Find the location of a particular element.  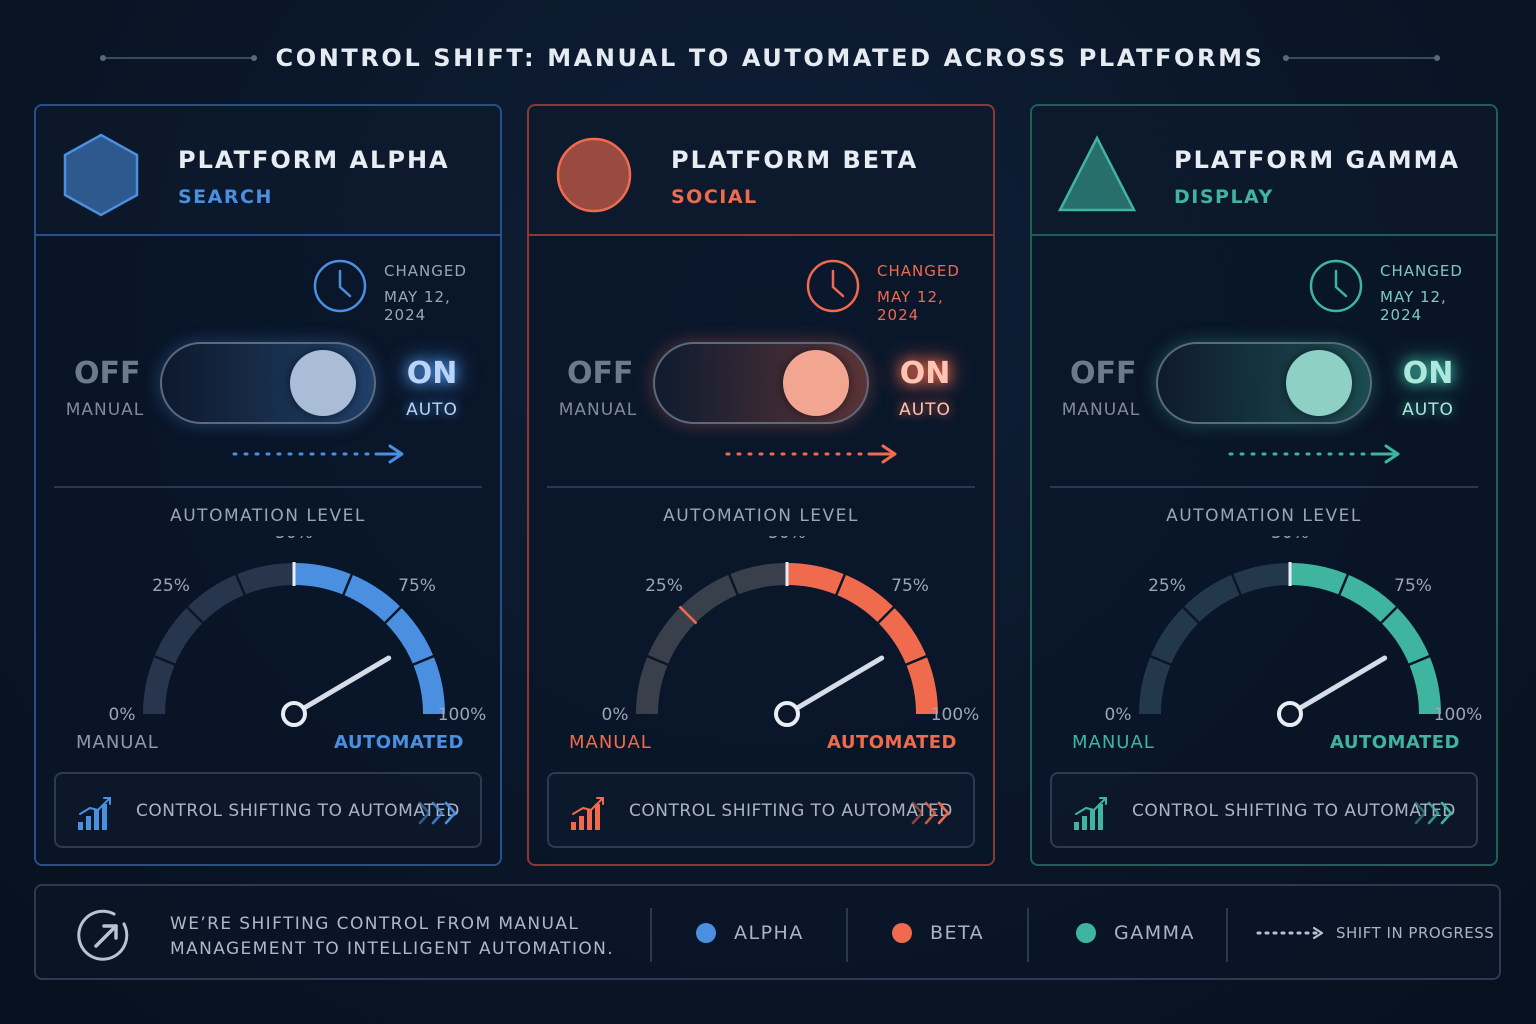

card-header: PLATFORM ALPHA SEARCH is located at coordinates (268, 171).